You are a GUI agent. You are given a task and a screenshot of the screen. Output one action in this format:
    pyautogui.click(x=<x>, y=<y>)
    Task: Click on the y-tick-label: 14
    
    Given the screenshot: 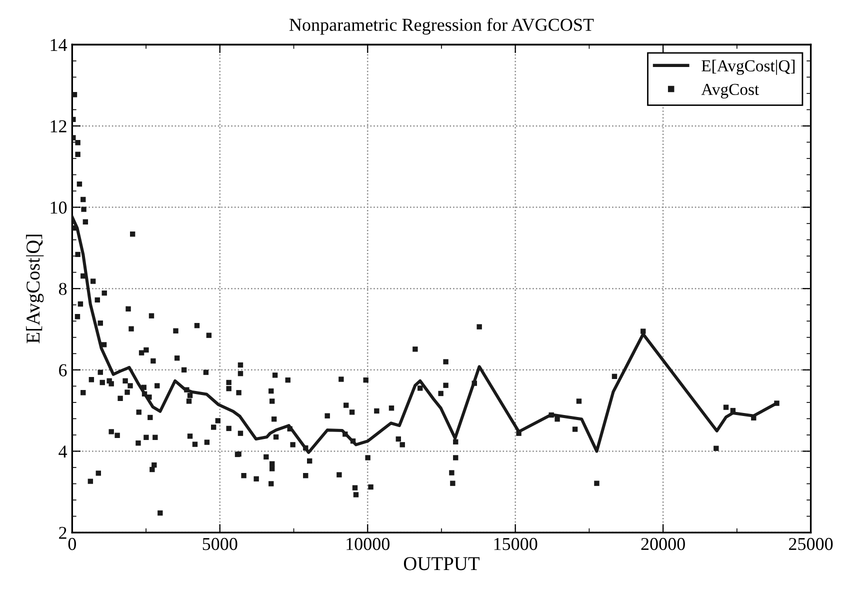 What is the action you would take?
    pyautogui.click(x=59, y=44)
    